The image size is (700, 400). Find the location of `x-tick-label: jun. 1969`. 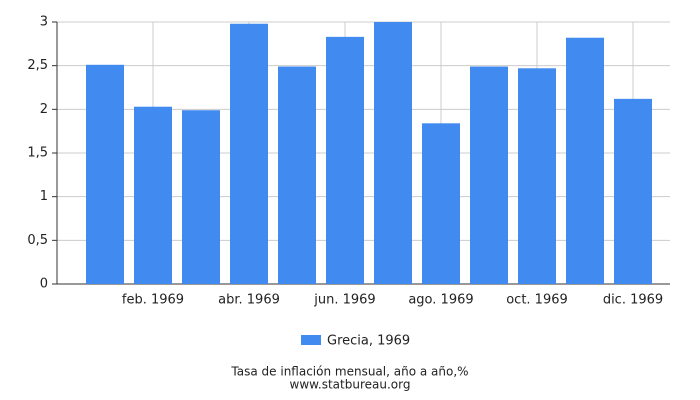

x-tick-label: jun. 1969 is located at coordinates (344, 300).